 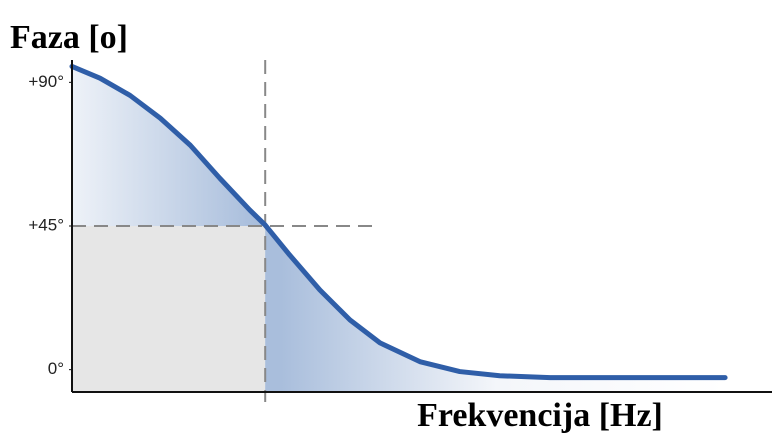 What do you see at coordinates (169, 309) in the screenshot?
I see `crossover-region` at bounding box center [169, 309].